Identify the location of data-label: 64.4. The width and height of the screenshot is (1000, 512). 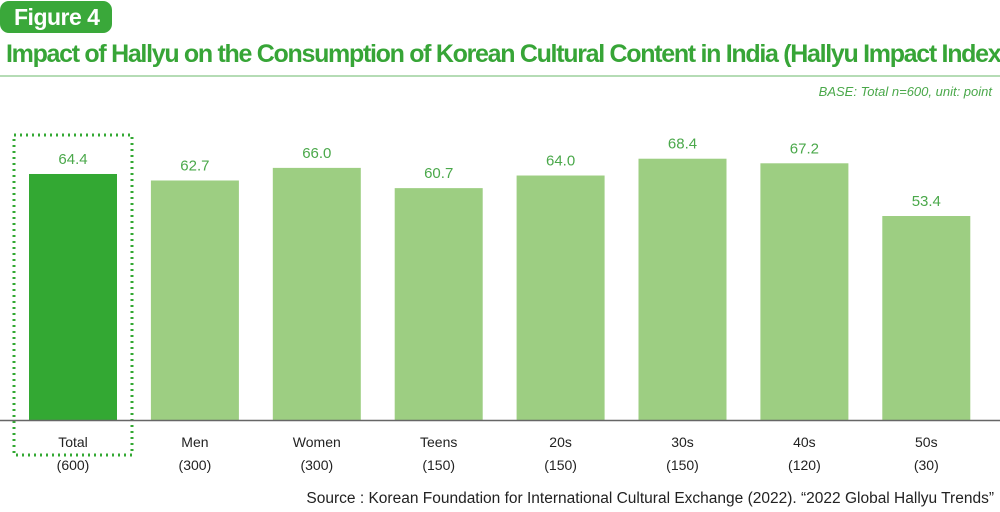
(72, 159).